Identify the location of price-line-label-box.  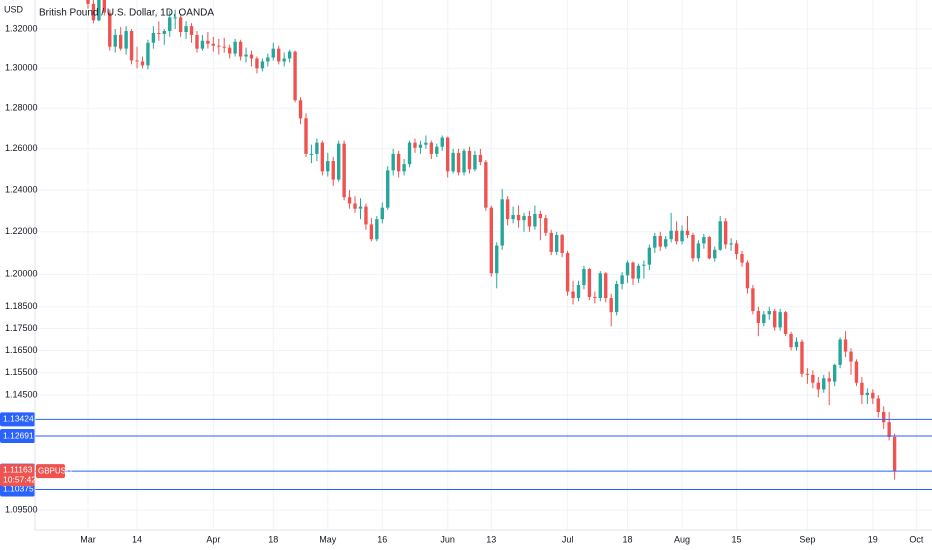
(17, 436).